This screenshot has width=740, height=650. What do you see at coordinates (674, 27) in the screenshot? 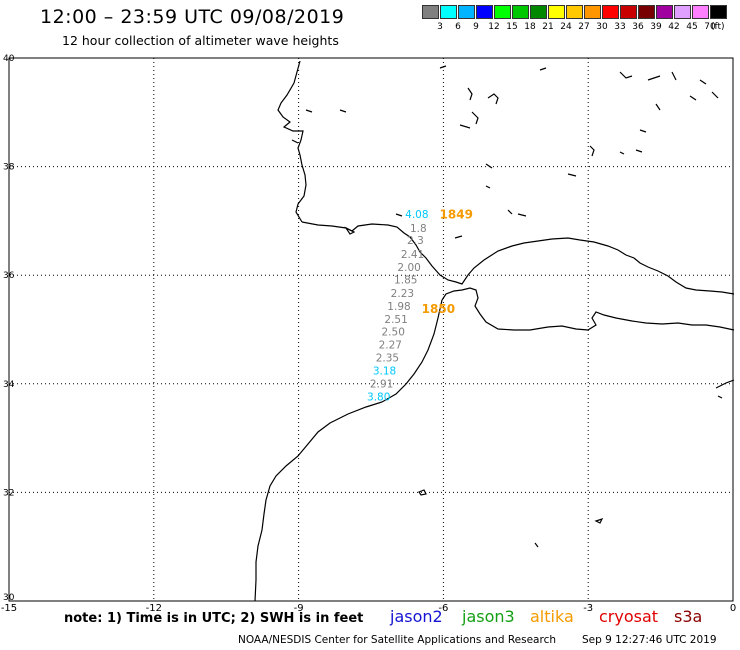
I see `scale-label: 42` at bounding box center [674, 27].